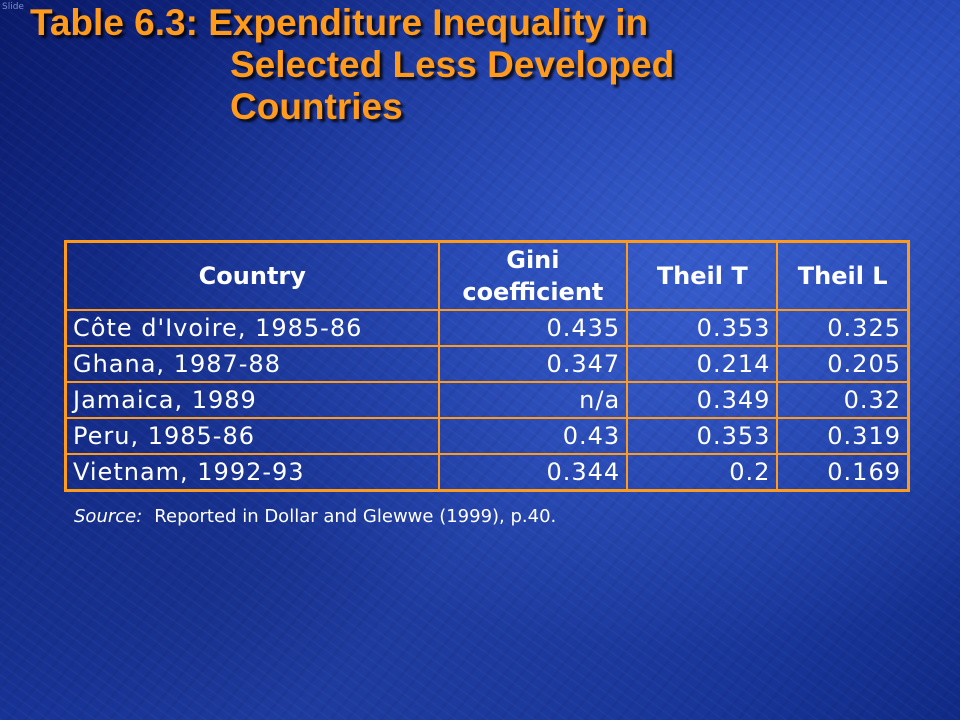  Describe the element at coordinates (843, 436) in the screenshot. I see `cell-theil-l: 0.319` at that location.